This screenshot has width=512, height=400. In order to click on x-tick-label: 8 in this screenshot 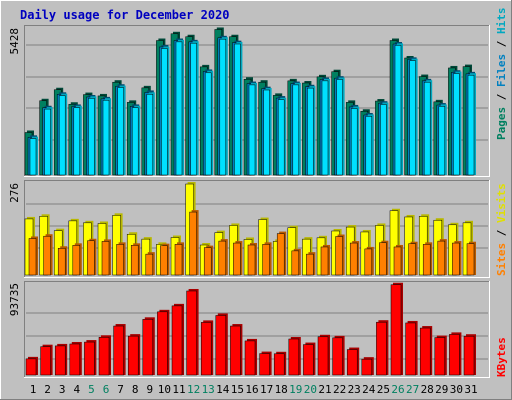, I will do `click(135, 389)`.